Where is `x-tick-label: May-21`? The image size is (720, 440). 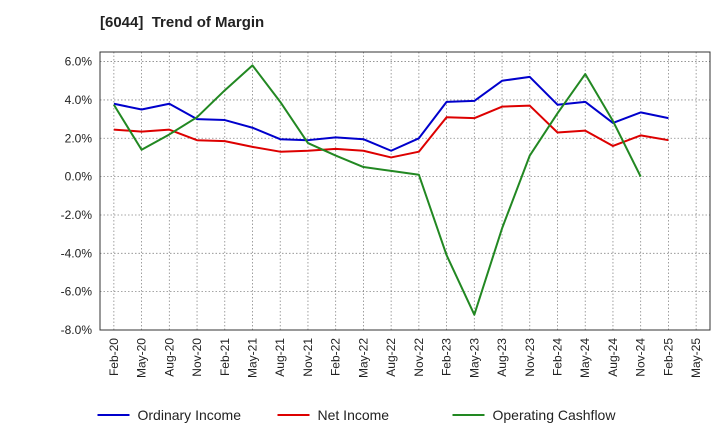 x-tick-label: May-21 is located at coordinates (253, 358).